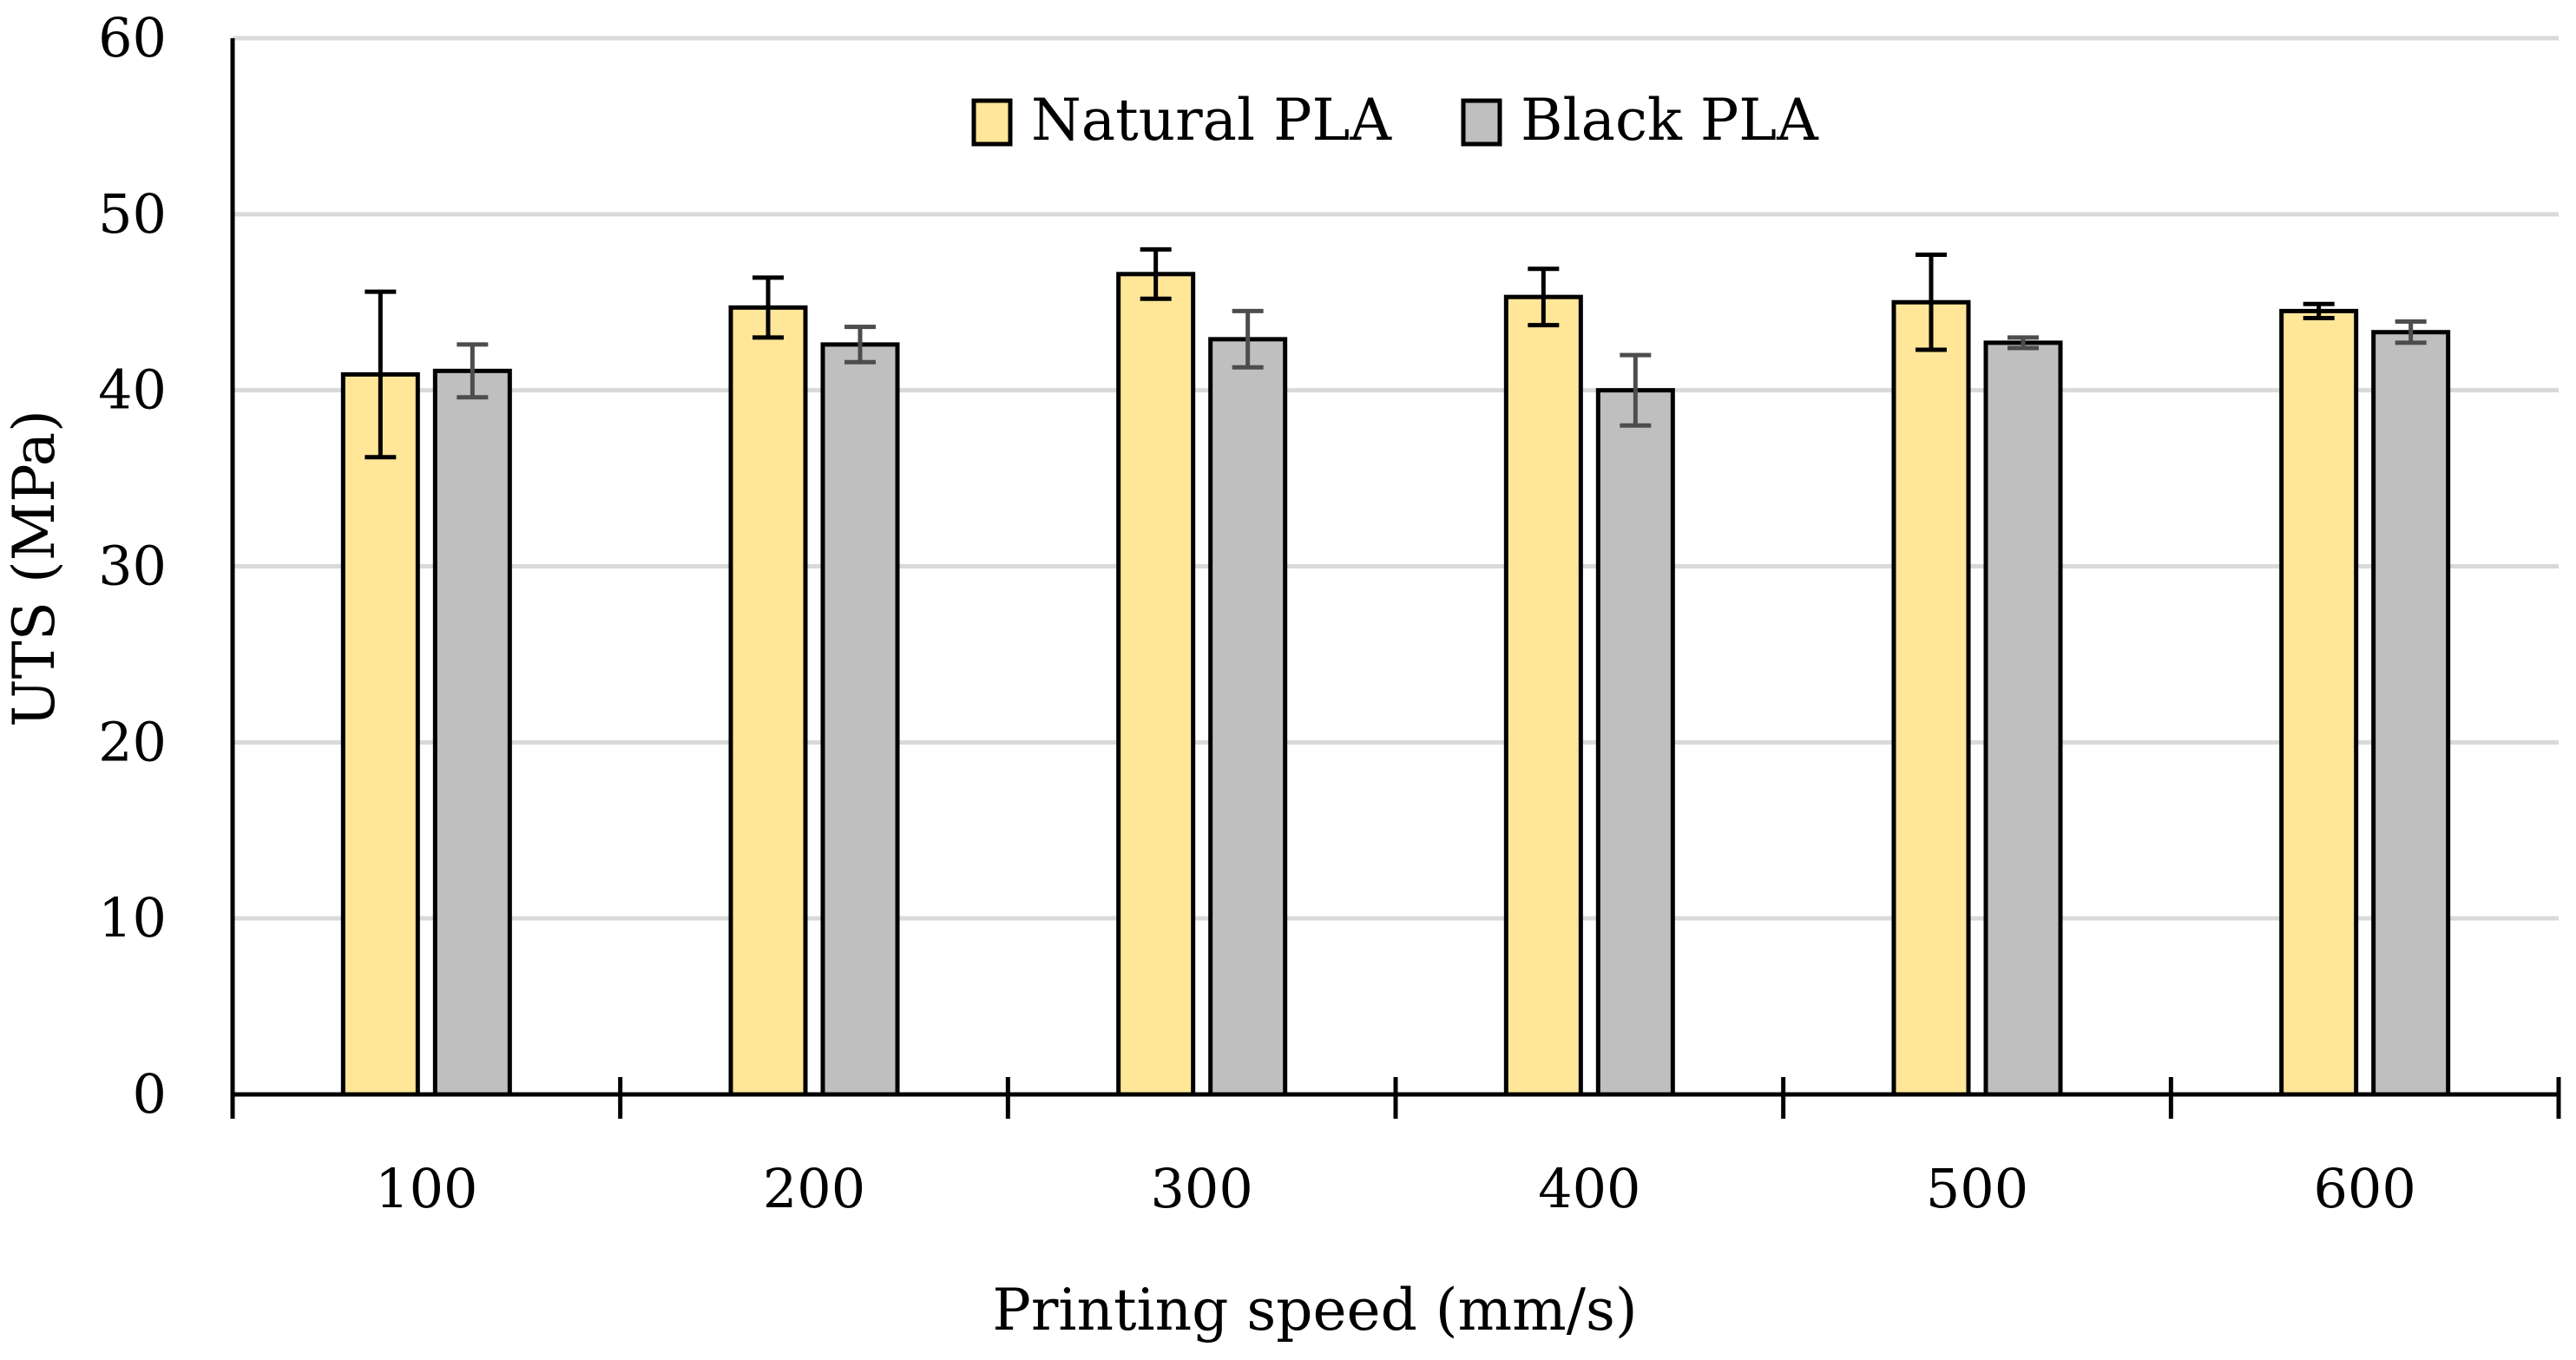  I want to click on legend-label: Black PLA, so click(1670, 120).